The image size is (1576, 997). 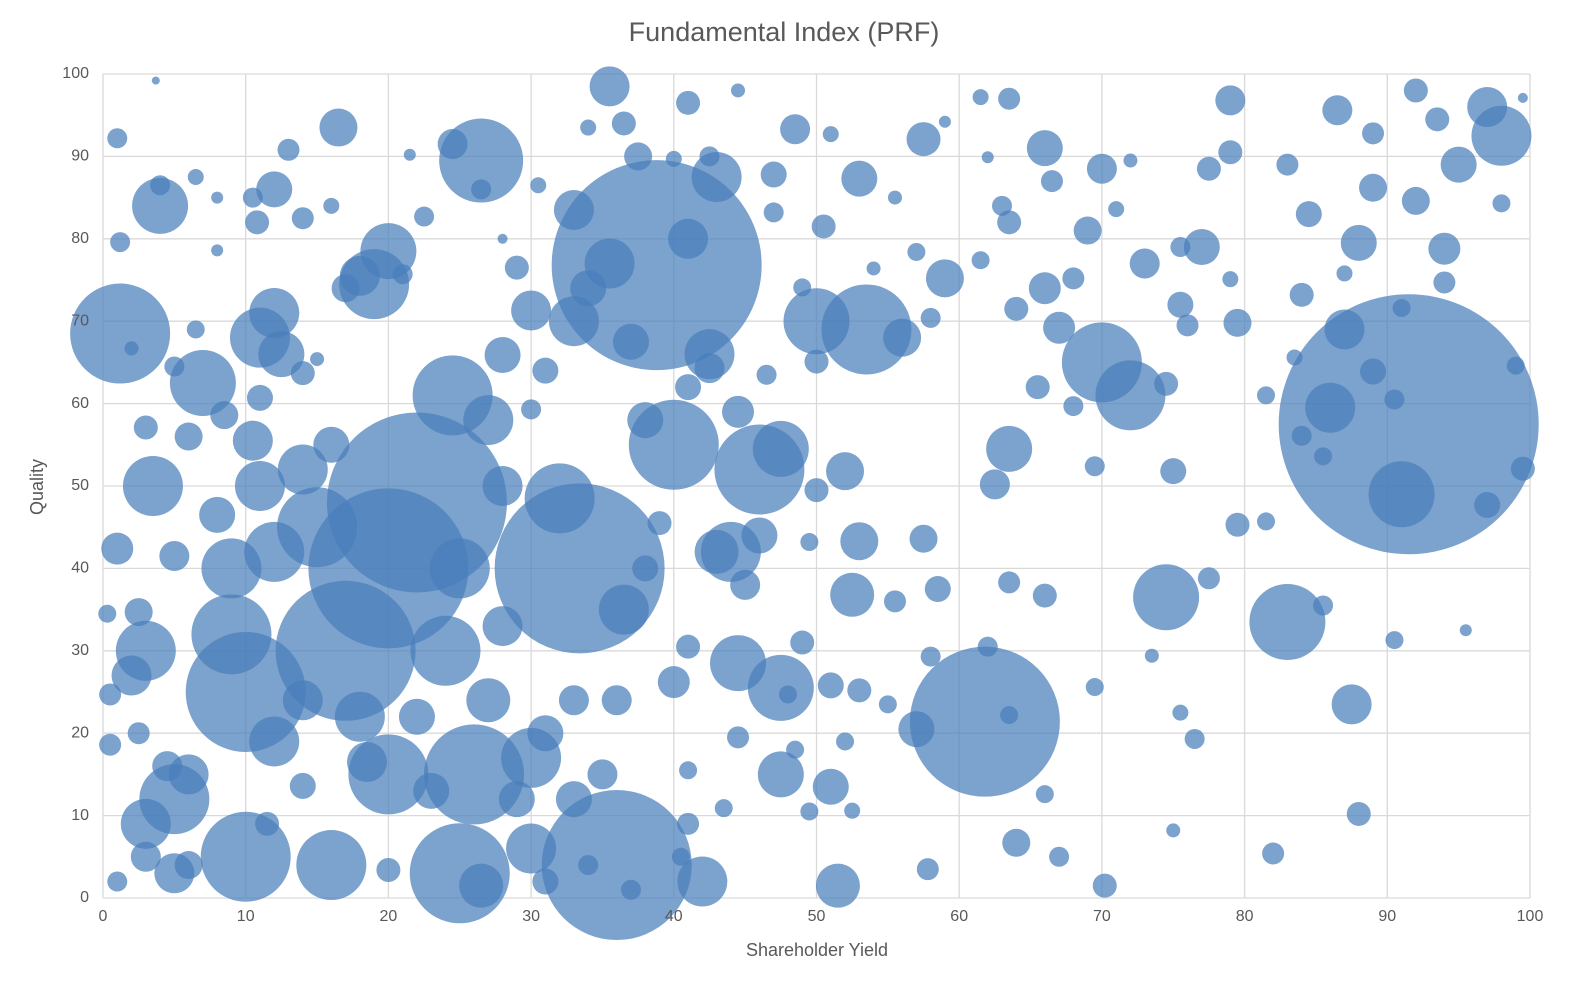 I want to click on y-tick-label: 50, so click(x=80, y=485).